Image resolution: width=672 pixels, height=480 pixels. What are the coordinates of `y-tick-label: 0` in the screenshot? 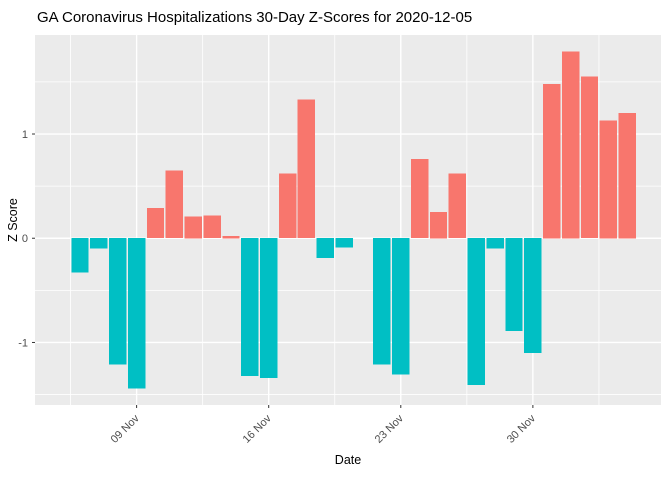 It's located at (25, 239).